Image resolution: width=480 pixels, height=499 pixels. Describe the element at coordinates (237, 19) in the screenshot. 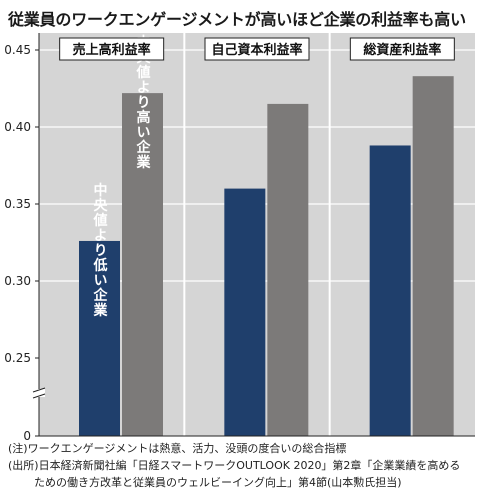

I see `chart-title: 従業員のワークエンゲージメントが高いほど企業の利益率も高い` at that location.